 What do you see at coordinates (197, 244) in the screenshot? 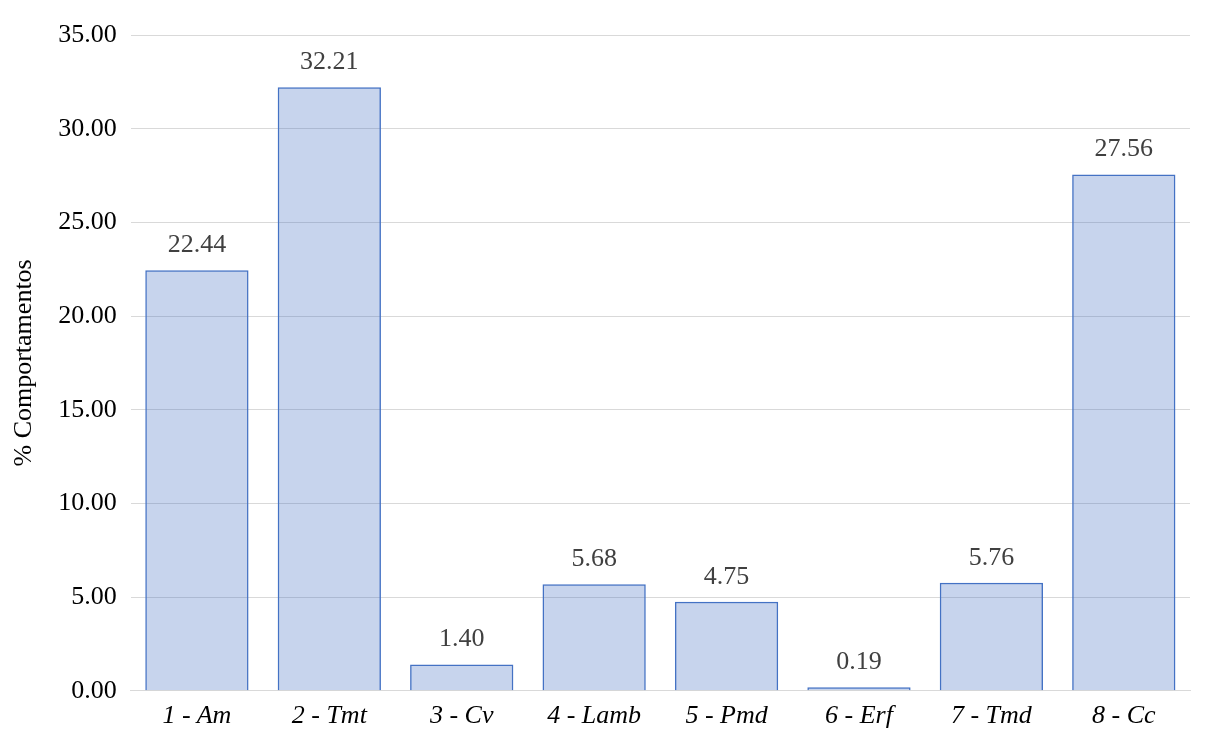
I see `data-label: 22.44` at bounding box center [197, 244].